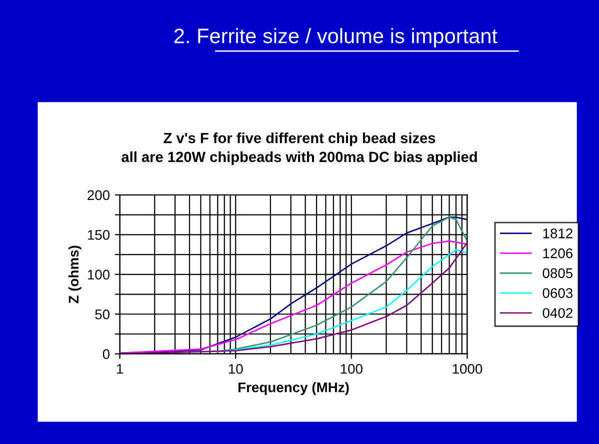 The image size is (599, 444). Describe the element at coordinates (99, 275) in the screenshot. I see `y-tick-label: 100` at that location.